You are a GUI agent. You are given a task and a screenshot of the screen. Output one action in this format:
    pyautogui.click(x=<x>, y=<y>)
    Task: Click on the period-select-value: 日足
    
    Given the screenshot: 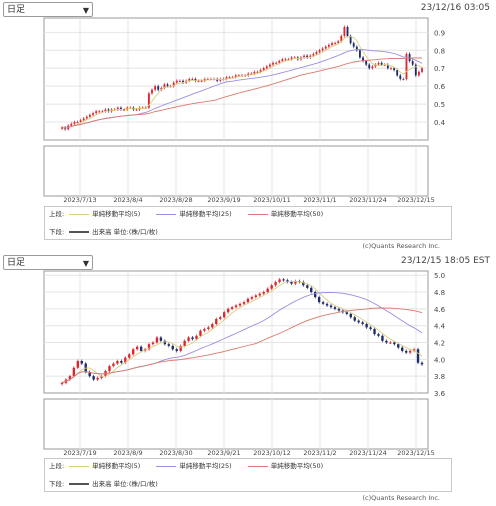 What is the action you would take?
    pyautogui.click(x=16, y=263)
    